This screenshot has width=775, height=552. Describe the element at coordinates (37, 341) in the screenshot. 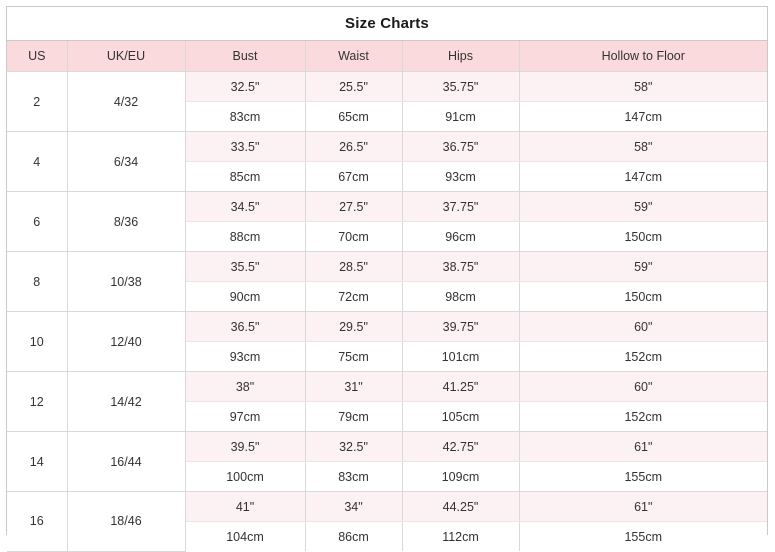

I see `cell-us-size: 10` at that location.